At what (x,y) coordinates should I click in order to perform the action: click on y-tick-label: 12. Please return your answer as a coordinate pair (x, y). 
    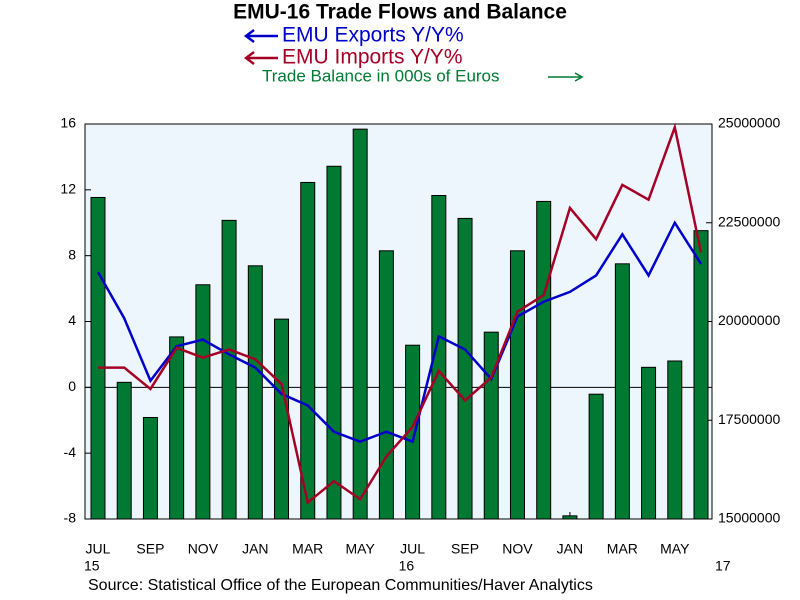
    Looking at the image, I should click on (68, 189).